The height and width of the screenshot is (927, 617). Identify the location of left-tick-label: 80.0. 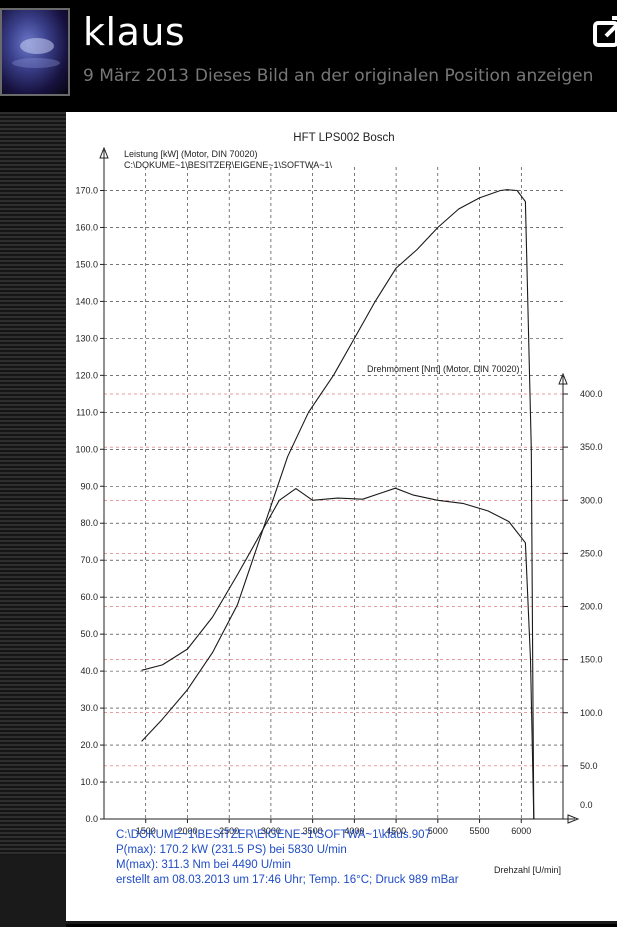
(89, 523).